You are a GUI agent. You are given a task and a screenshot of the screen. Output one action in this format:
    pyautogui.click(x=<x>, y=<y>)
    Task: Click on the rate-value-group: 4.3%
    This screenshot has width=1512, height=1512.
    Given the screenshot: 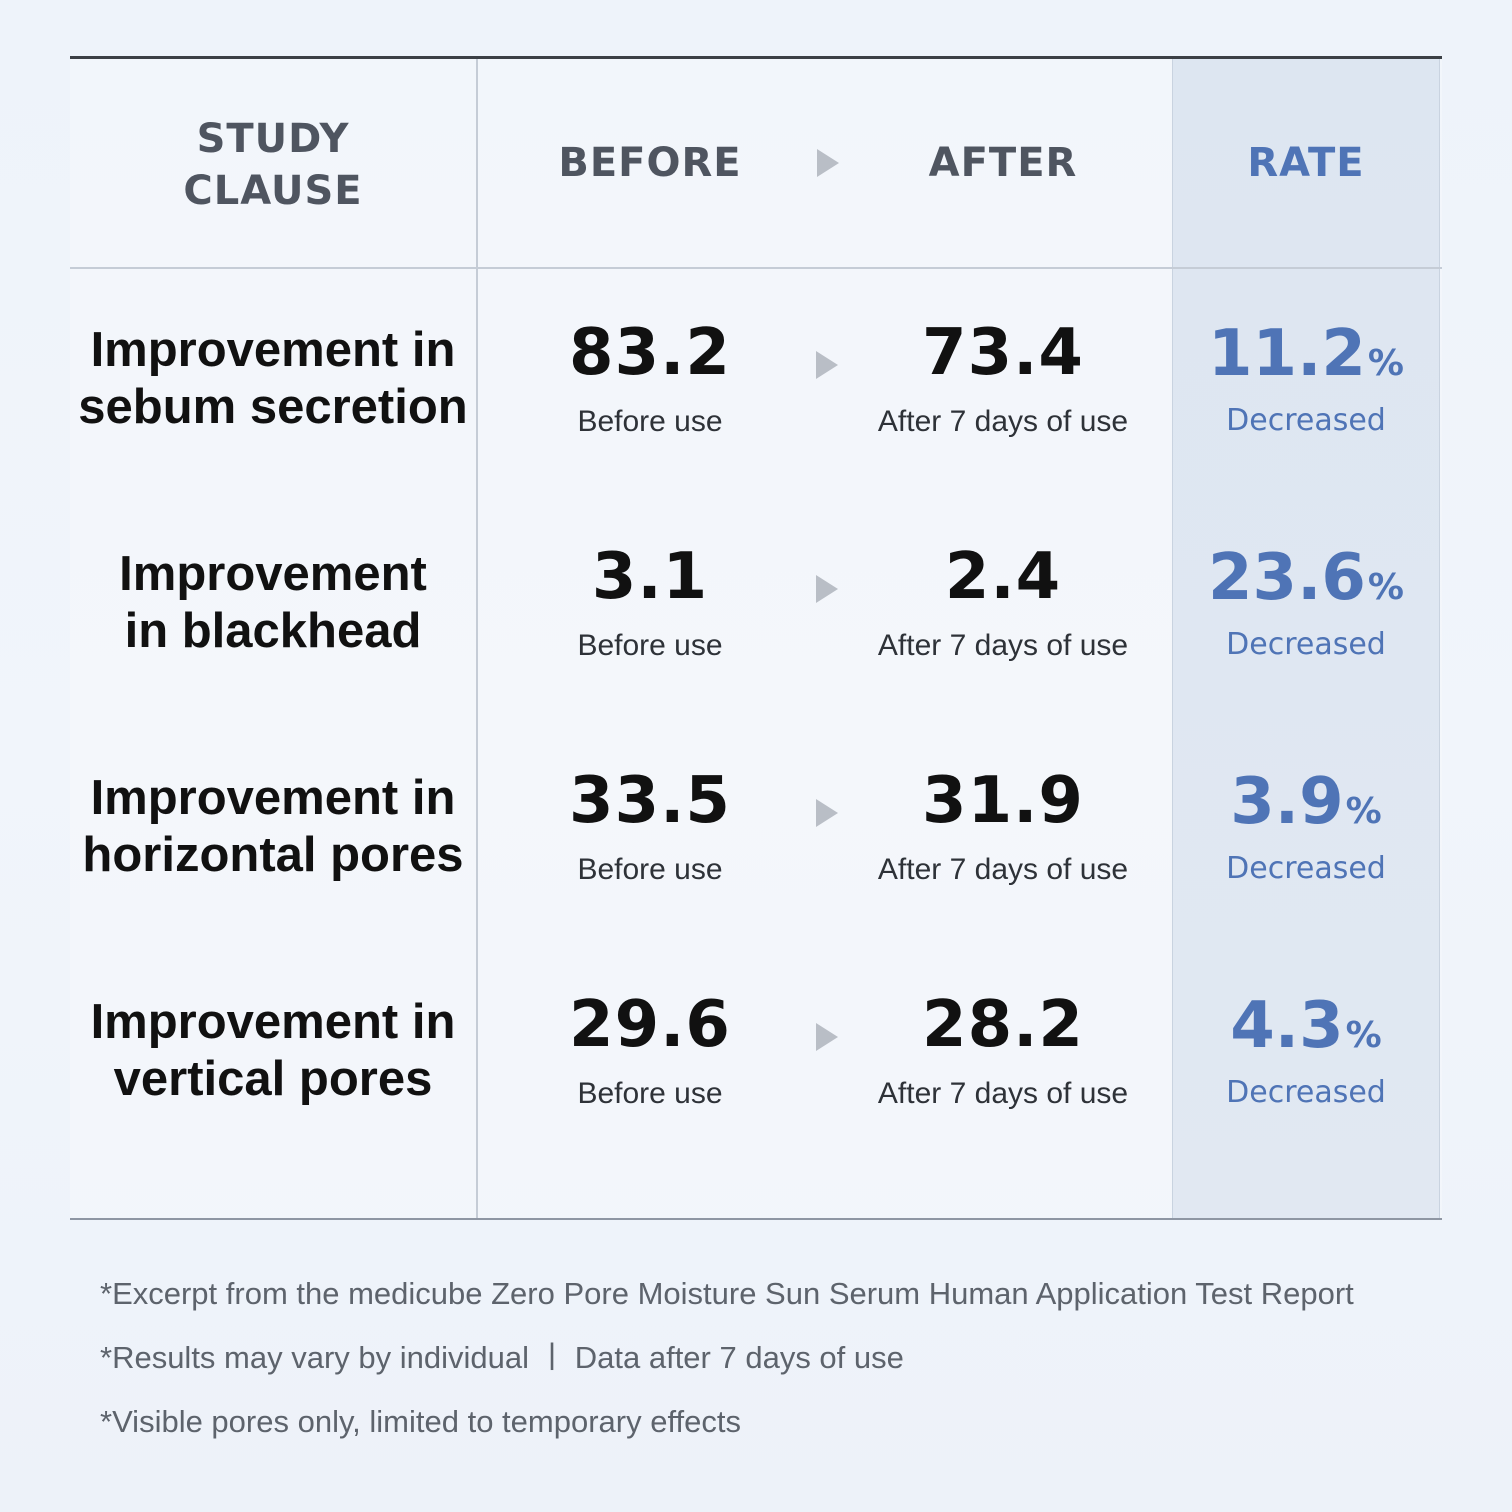 What is the action you would take?
    pyautogui.click(x=1305, y=1026)
    